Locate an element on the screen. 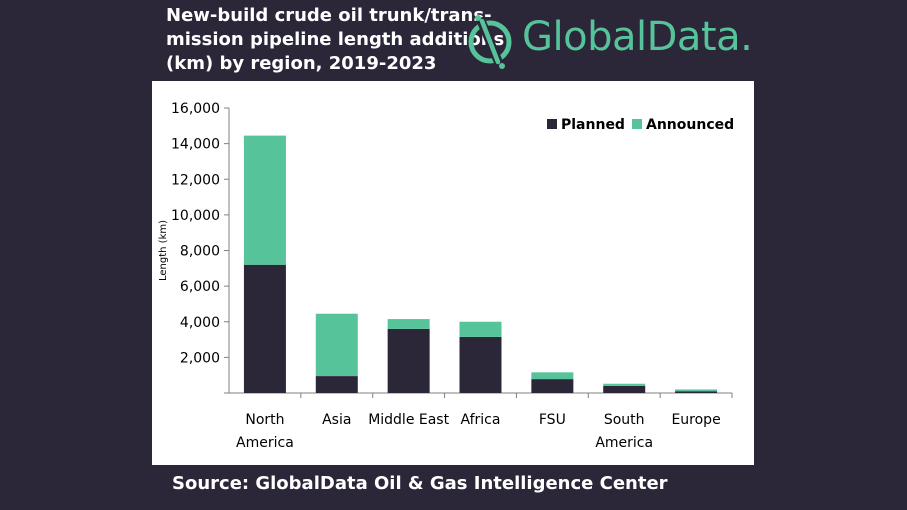  x-tick-label: North is located at coordinates (264, 420).